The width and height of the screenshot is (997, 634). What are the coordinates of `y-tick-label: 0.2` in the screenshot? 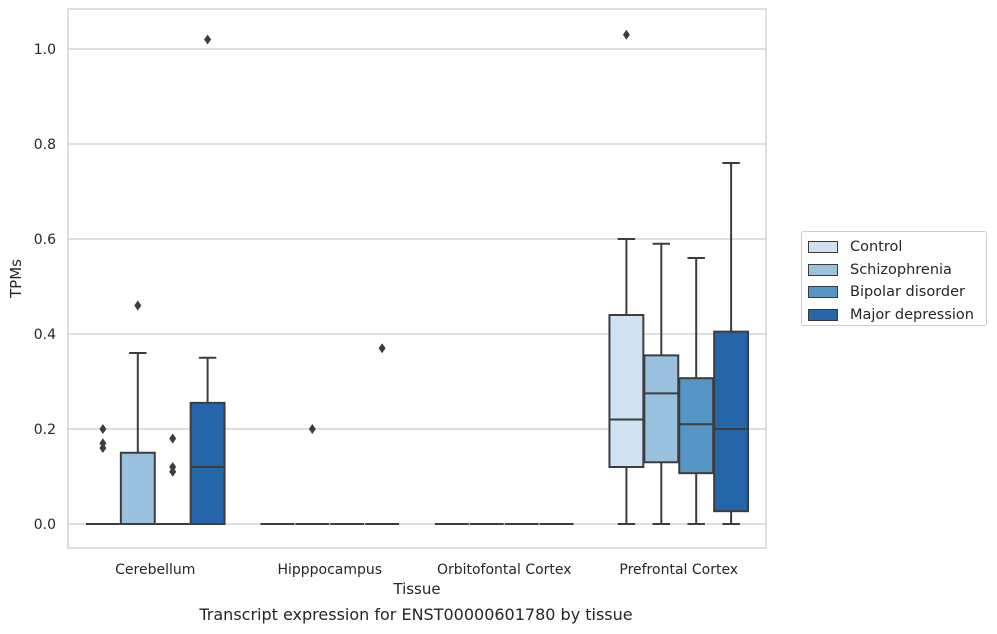 It's located at (45, 430).